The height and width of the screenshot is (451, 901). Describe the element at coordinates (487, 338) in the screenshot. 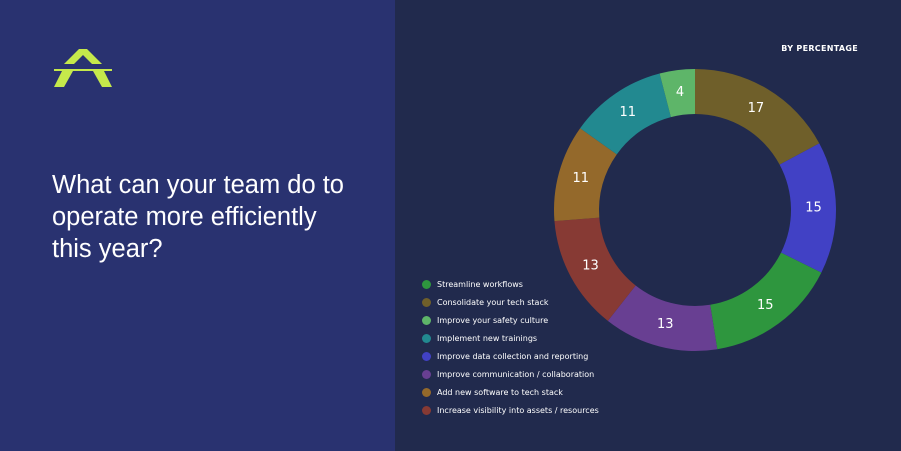

I see `legend-label: Implement new trainings` at that location.